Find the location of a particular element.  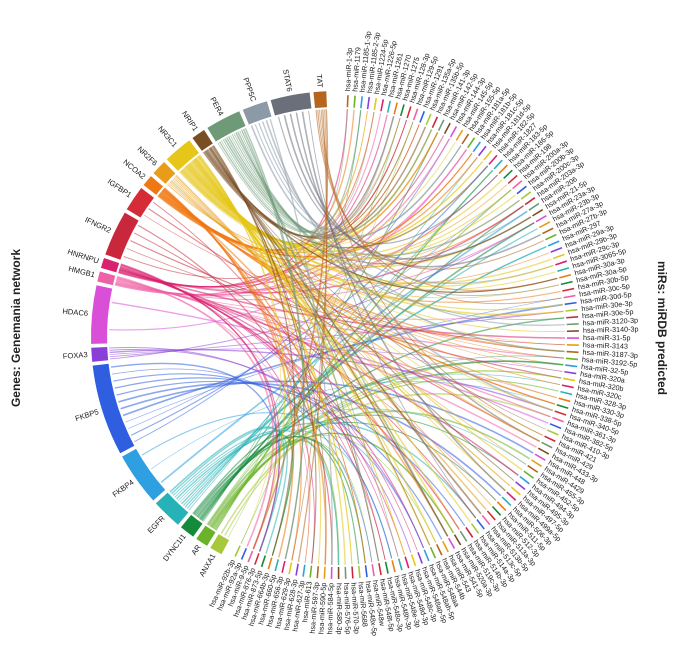

mir-label: hsa-miR-570-3p is located at coordinates (355, 608).